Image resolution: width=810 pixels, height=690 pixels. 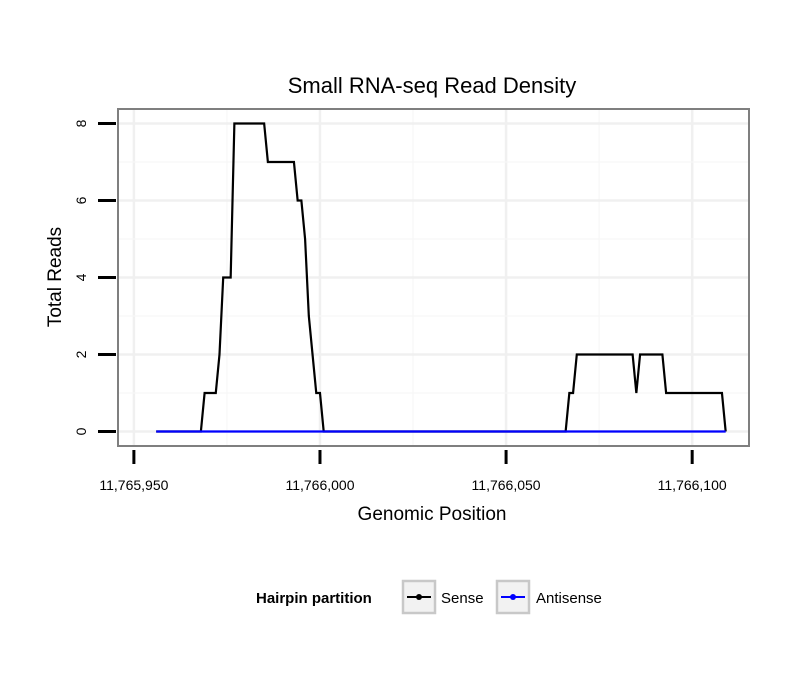 I want to click on x-axis-title: Genomic Position, so click(x=432, y=514).